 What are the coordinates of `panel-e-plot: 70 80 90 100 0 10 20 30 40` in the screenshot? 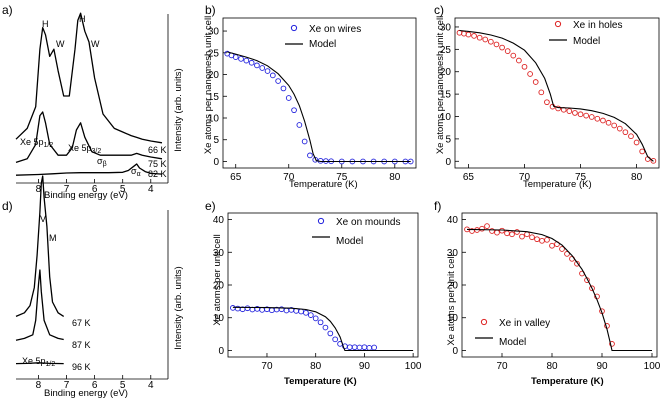 It's located at (317, 292).